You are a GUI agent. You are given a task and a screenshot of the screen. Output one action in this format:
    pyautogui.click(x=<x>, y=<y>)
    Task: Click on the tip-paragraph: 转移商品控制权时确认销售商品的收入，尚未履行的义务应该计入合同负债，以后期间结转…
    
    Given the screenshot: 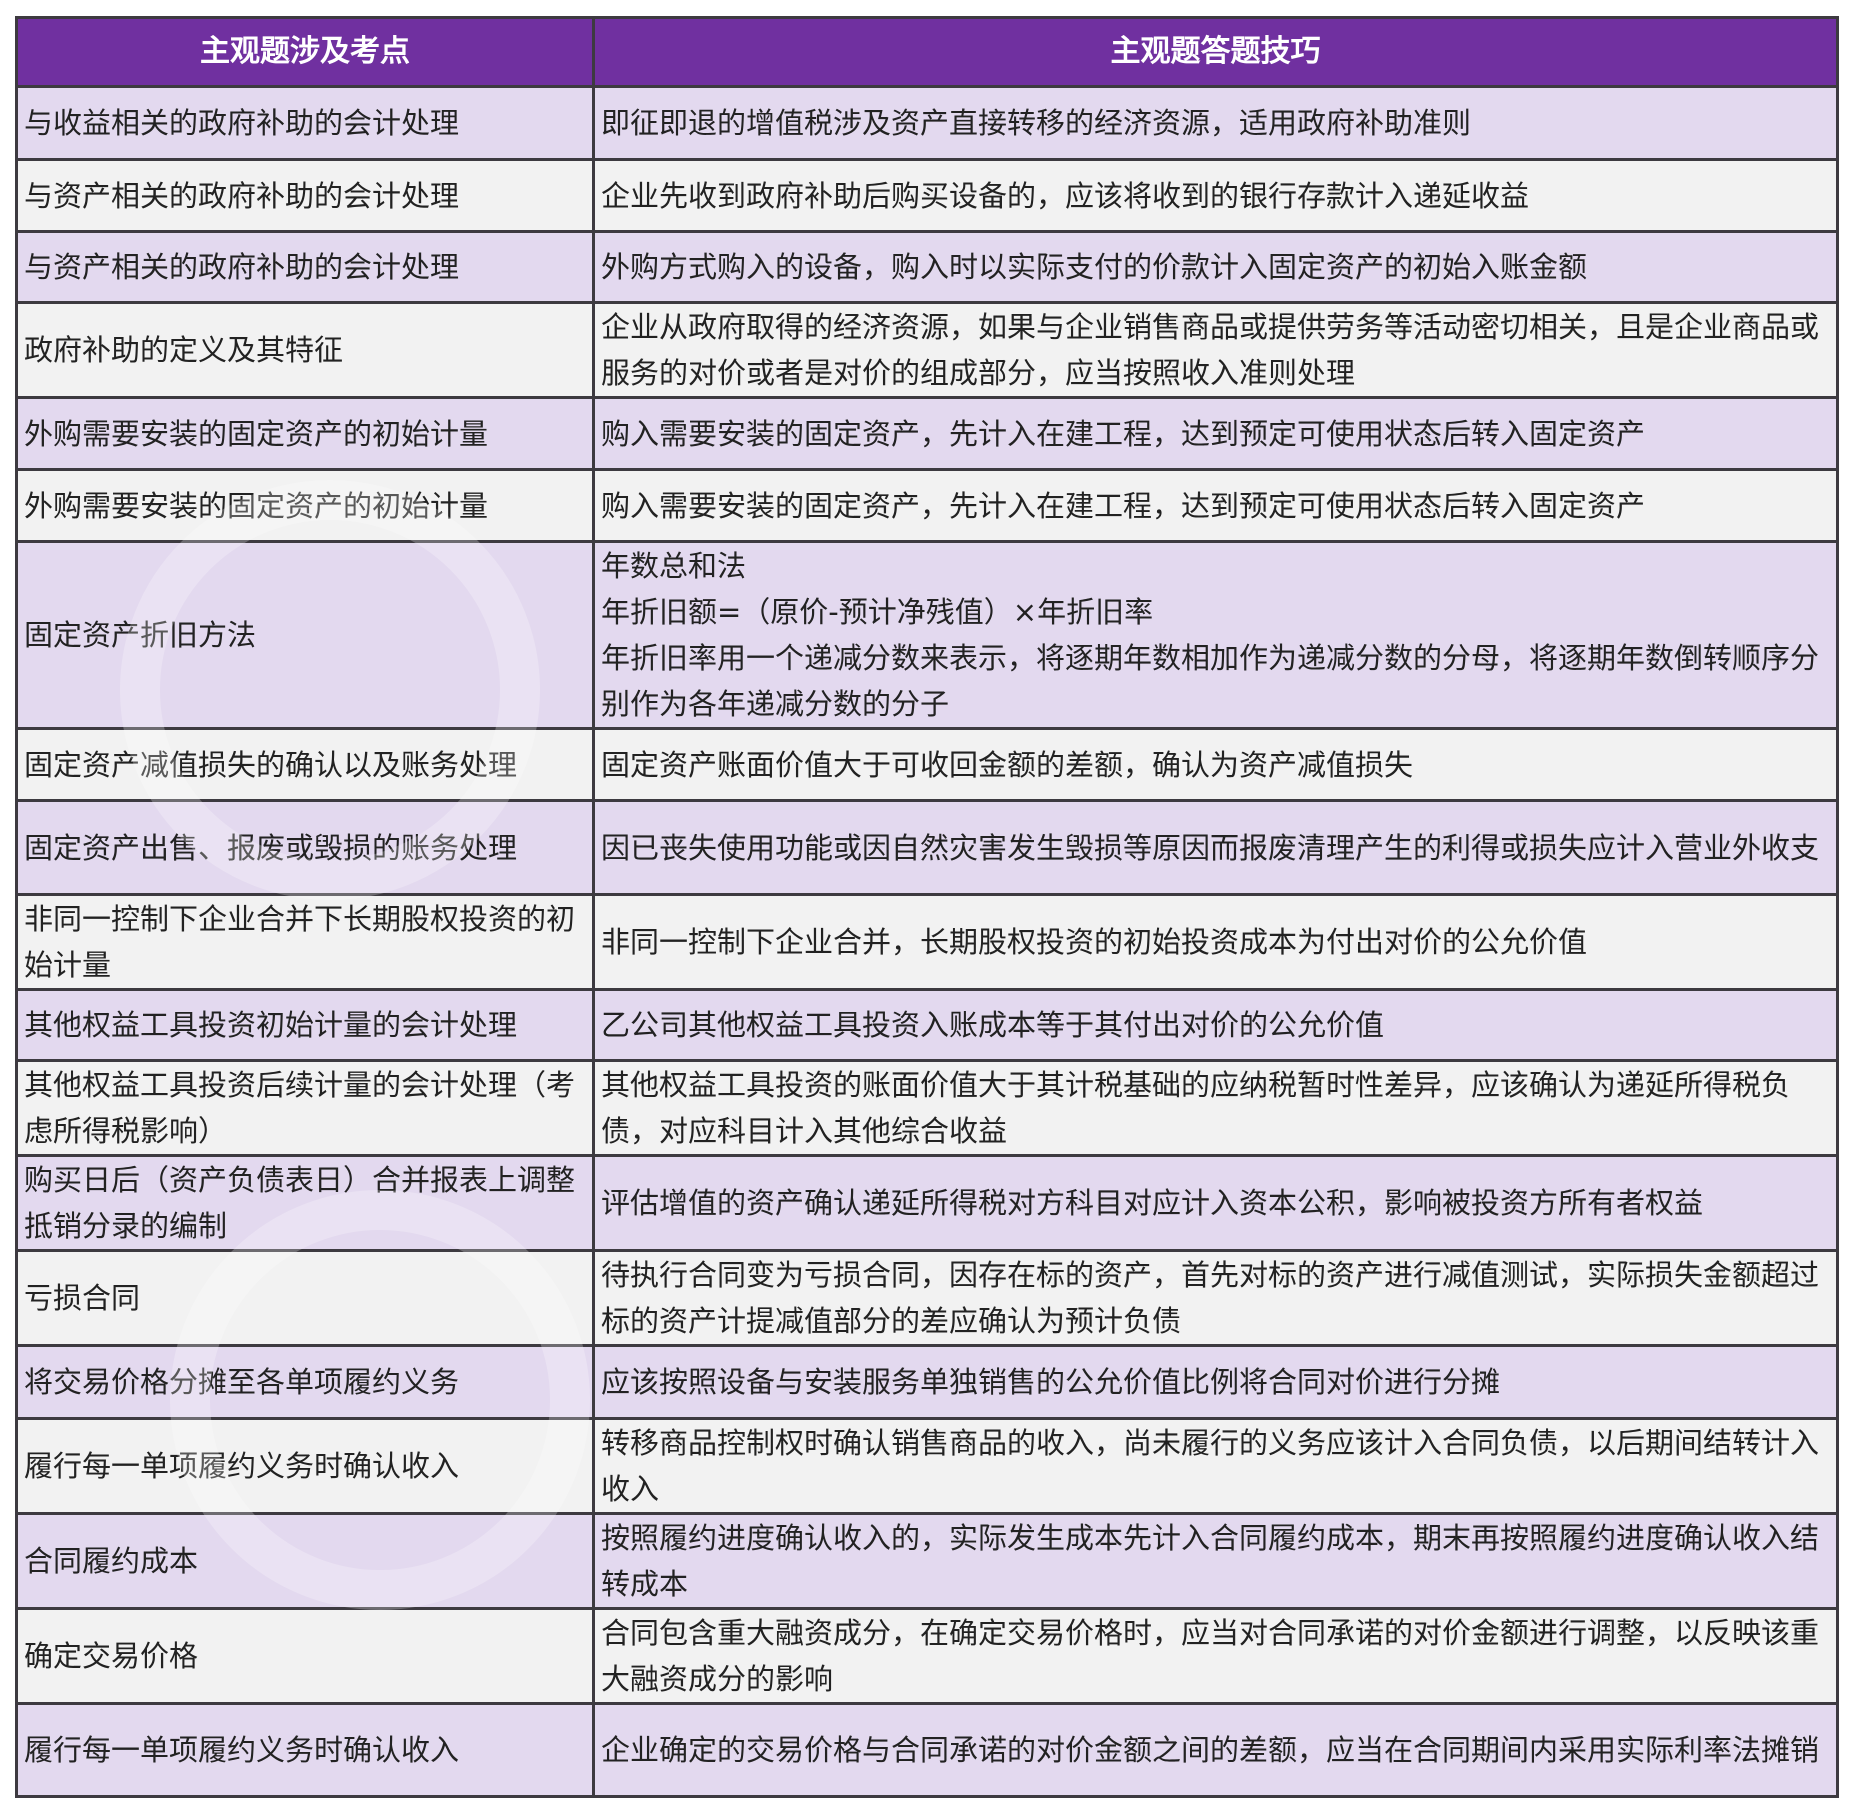 What is the action you would take?
    pyautogui.click(x=1210, y=1466)
    